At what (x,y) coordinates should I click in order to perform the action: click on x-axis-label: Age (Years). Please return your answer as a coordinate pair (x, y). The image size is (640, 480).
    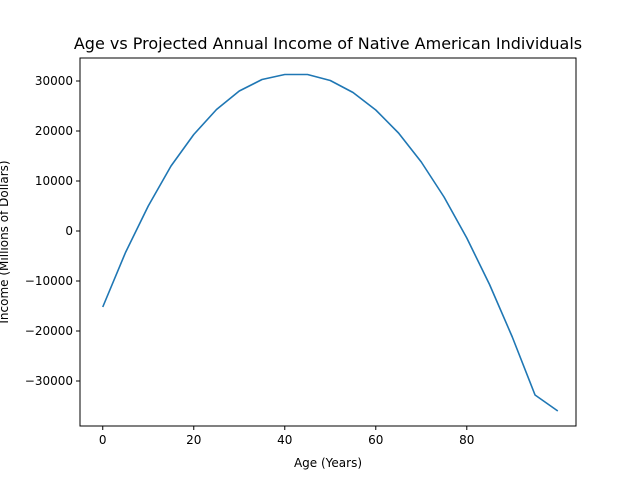
    Looking at the image, I should click on (328, 463).